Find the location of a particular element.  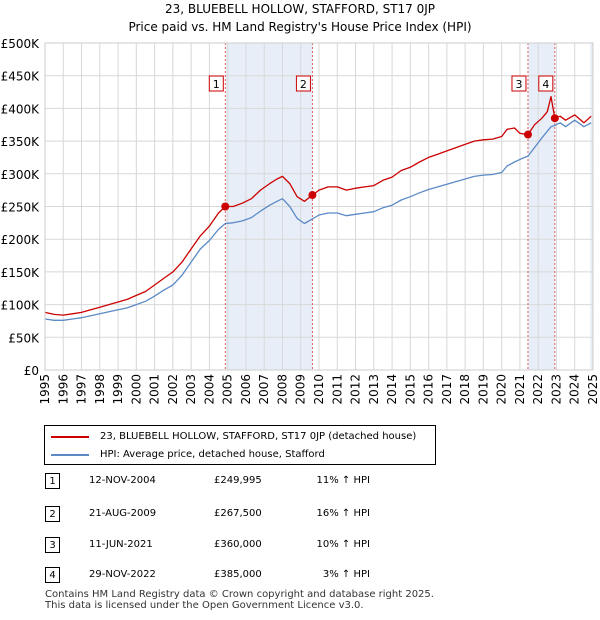

transaction-price: £360,000 is located at coordinates (238, 544).